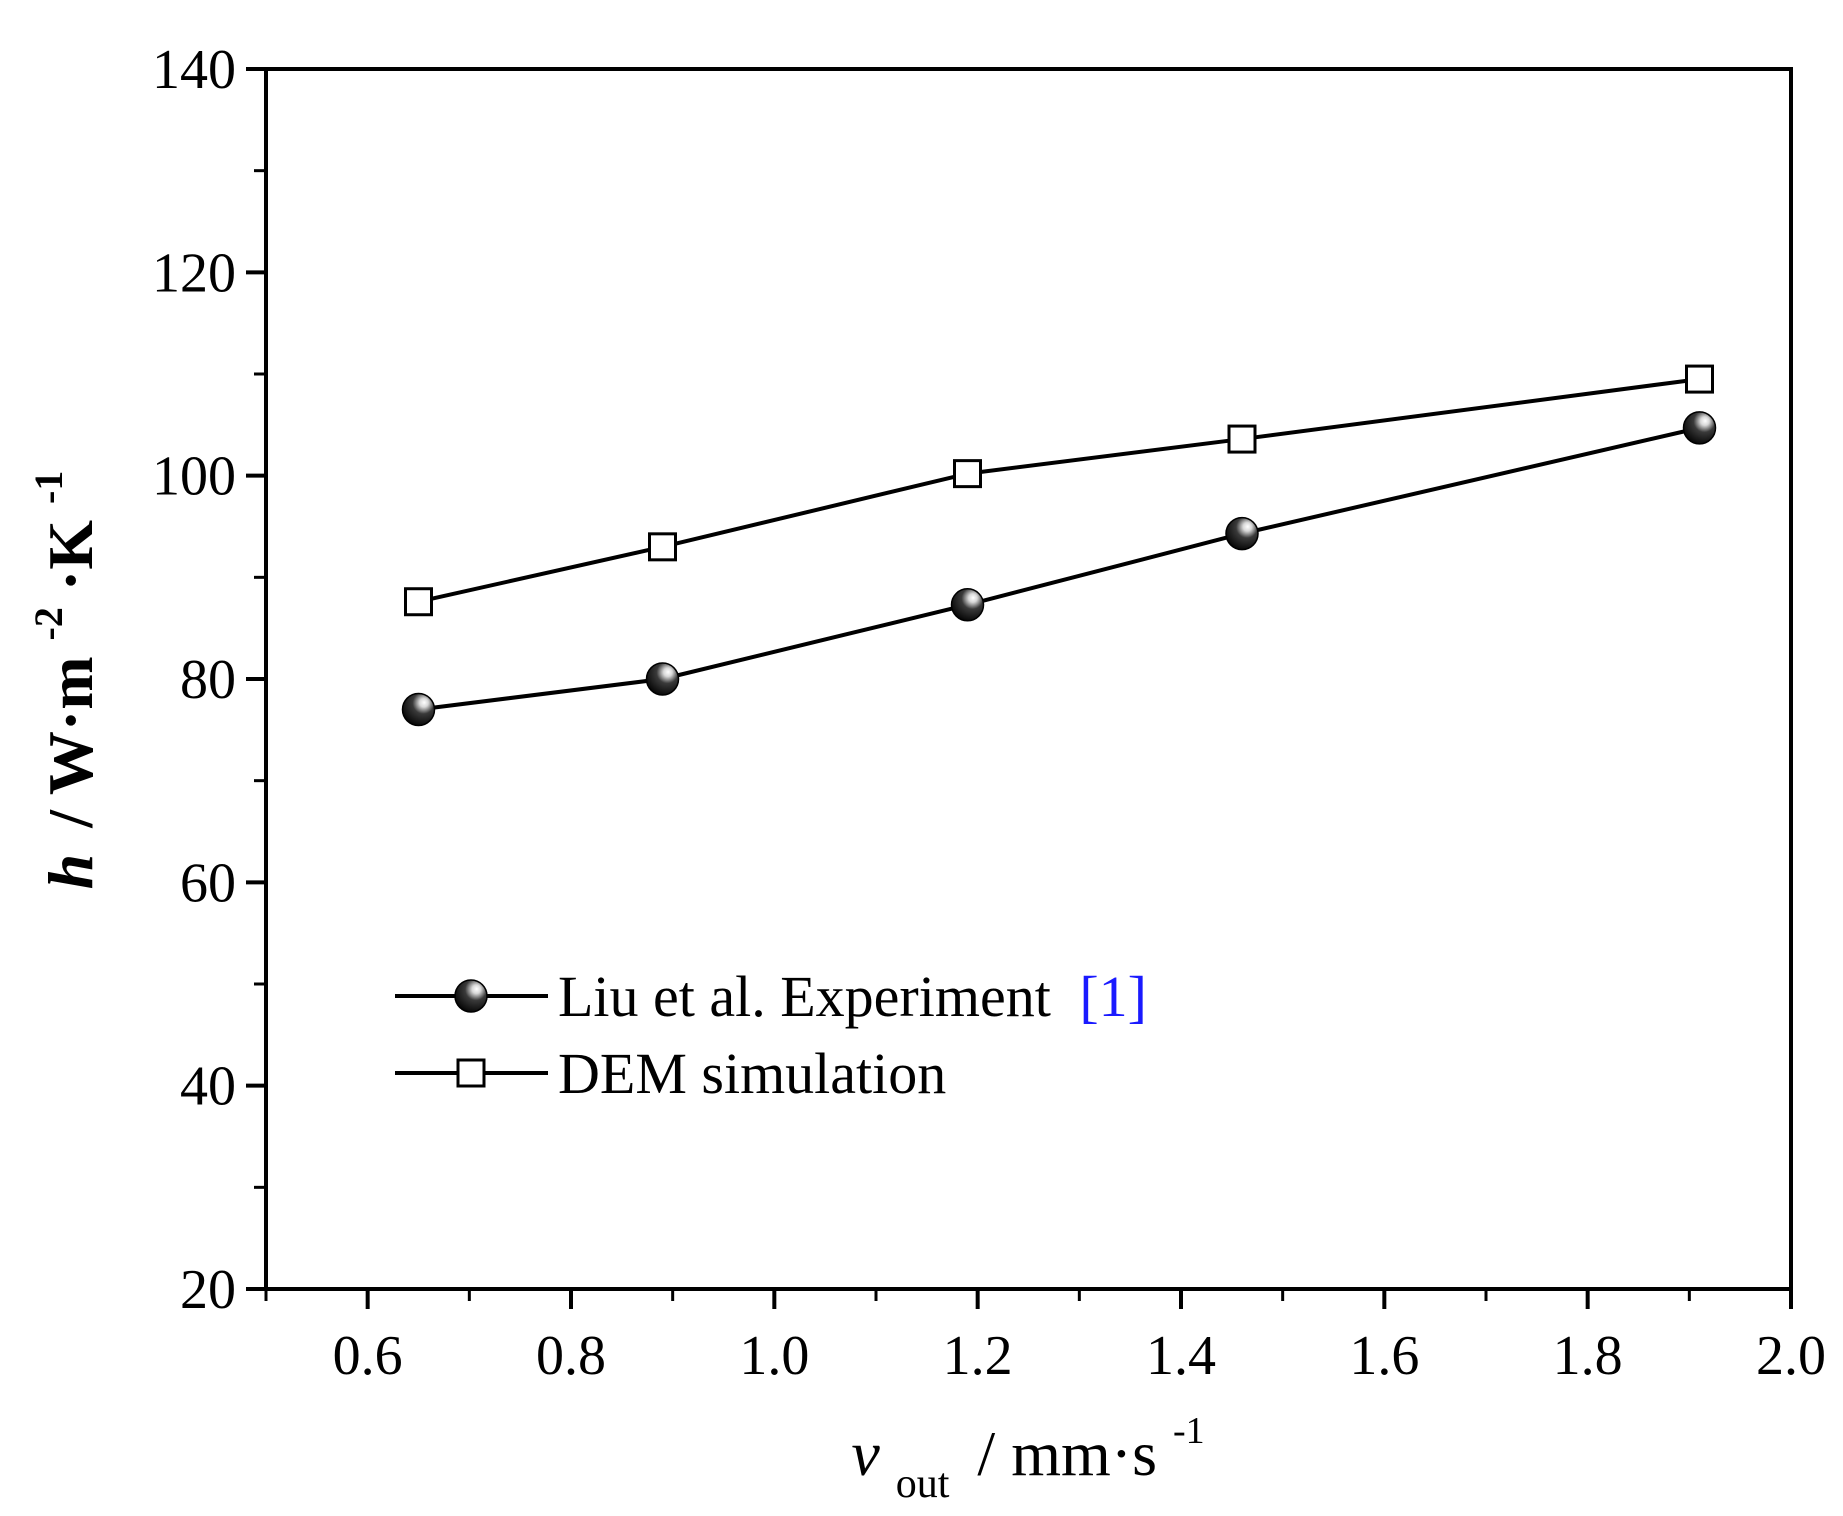 The height and width of the screenshot is (1516, 1843). I want to click on y-tick-label: 100, so click(194, 477).